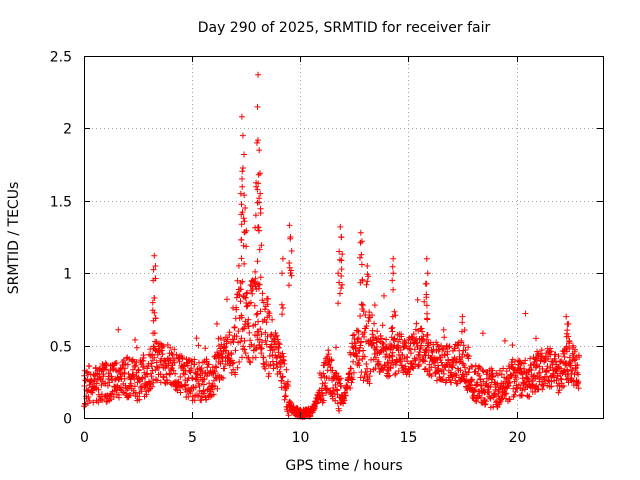 The height and width of the screenshot is (480, 640). I want to click on y-tick-label: 2.5, so click(61, 58).